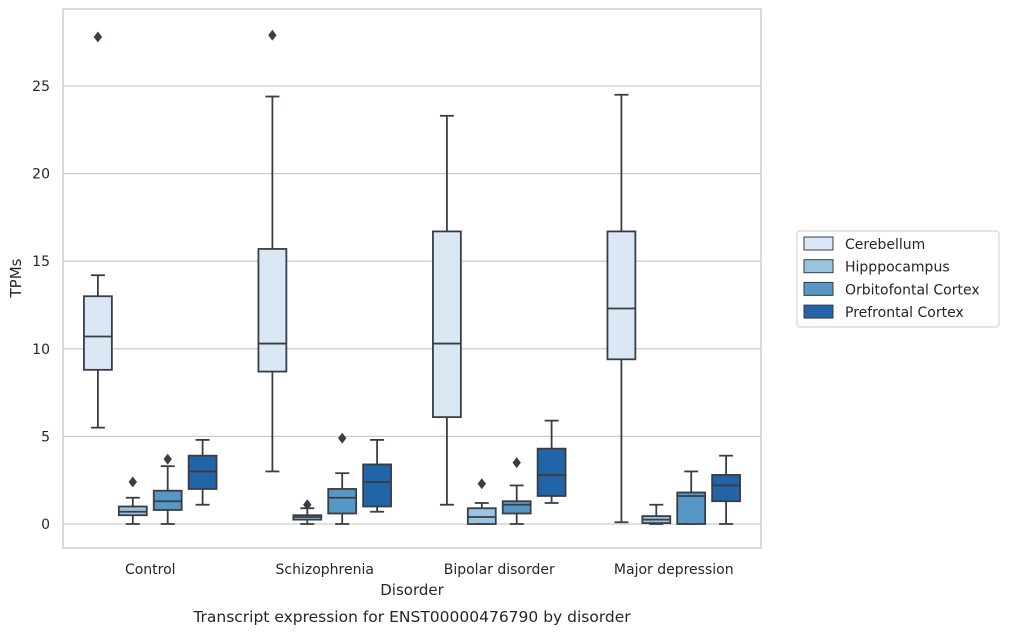 Image resolution: width=1009 pixels, height=634 pixels. Describe the element at coordinates (412, 590) in the screenshot. I see `x-axis-title: Disorder` at that location.